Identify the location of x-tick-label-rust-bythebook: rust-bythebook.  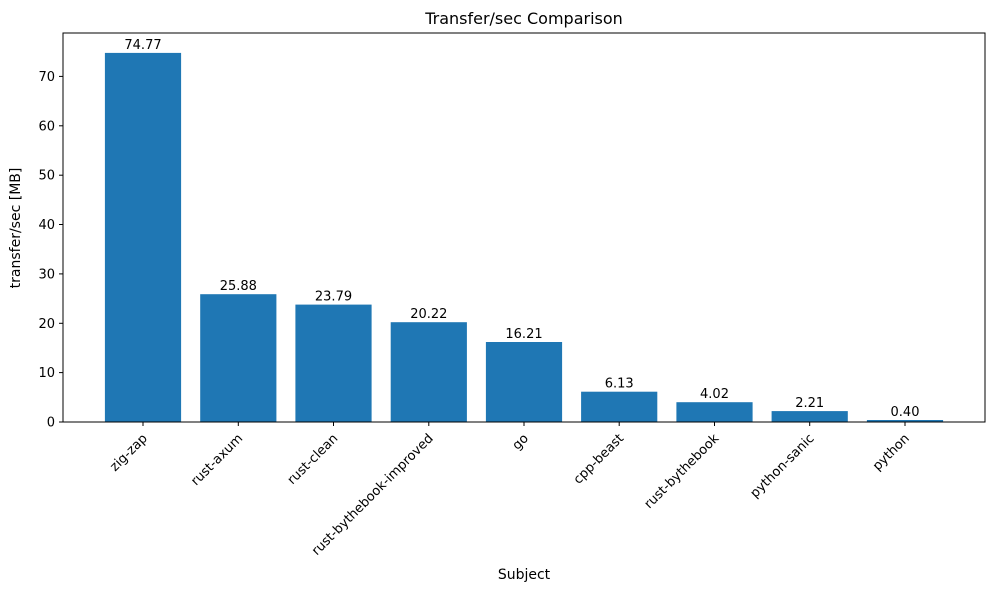
(682, 471).